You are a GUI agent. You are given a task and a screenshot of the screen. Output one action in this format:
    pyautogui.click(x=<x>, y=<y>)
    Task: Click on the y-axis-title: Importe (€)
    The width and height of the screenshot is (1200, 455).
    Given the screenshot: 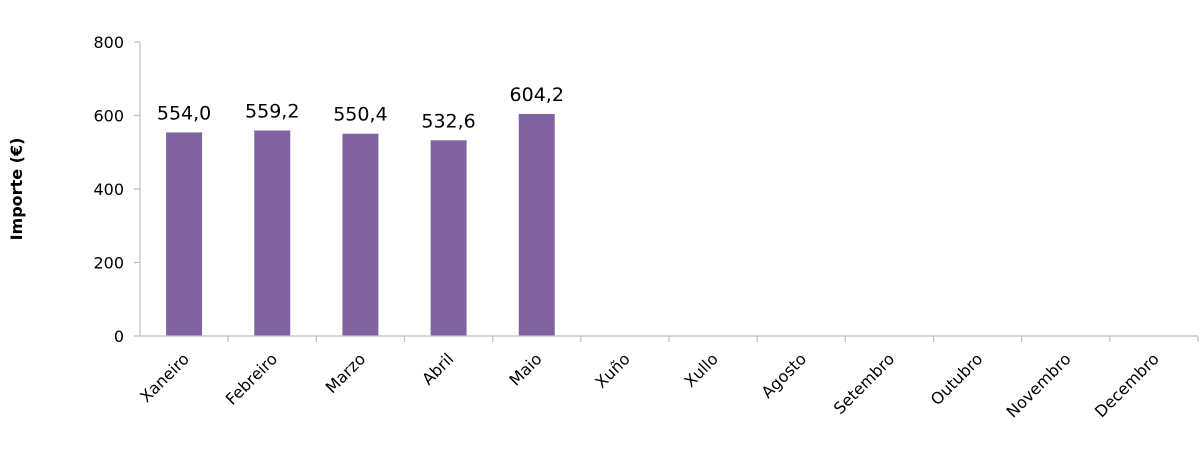 What is the action you would take?
    pyautogui.click(x=16, y=189)
    